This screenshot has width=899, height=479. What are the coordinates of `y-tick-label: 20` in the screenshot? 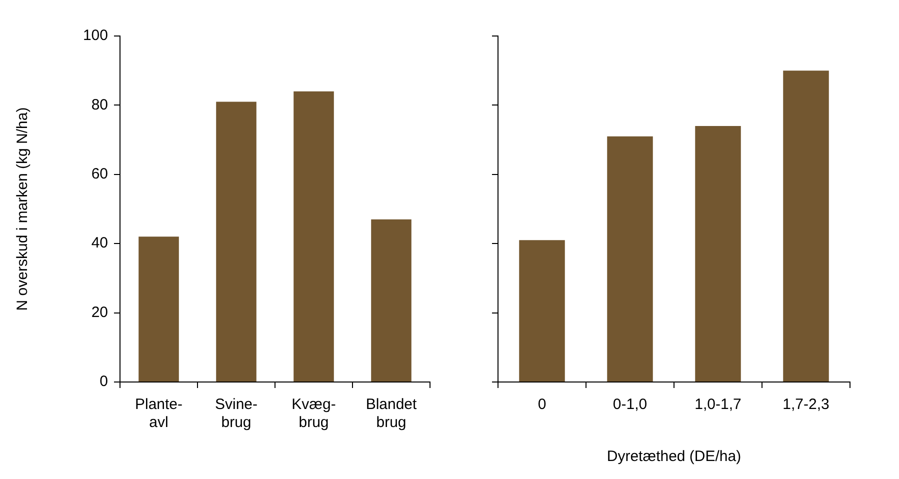 It's located at (99, 312).